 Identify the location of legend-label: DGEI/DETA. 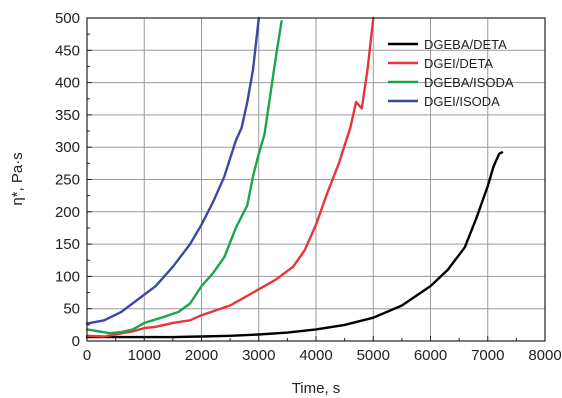
(458, 63).